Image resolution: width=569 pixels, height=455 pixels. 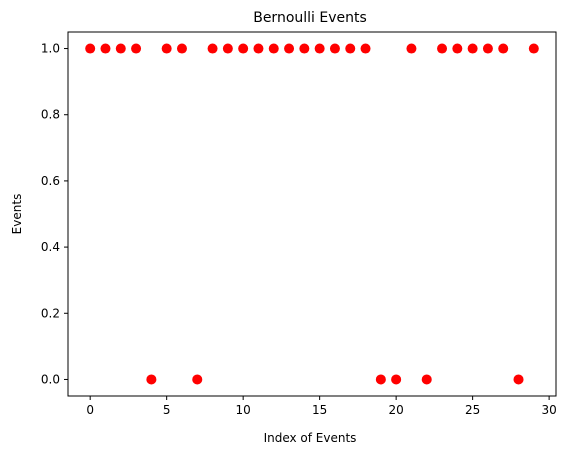 What do you see at coordinates (50, 115) in the screenshot?
I see `y-tick-label: 0.8` at bounding box center [50, 115].